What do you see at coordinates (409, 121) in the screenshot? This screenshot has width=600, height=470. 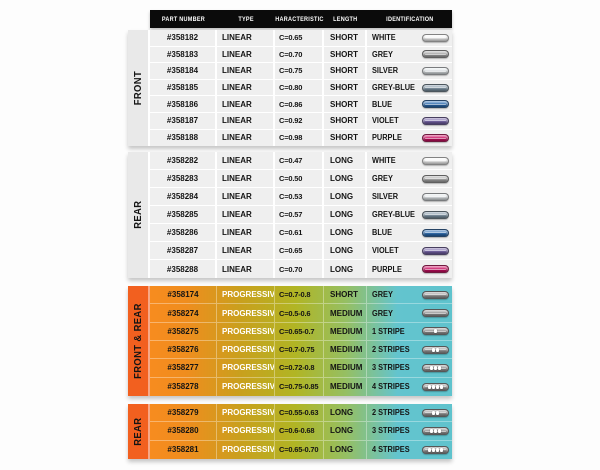 I see `identification-cell: VIOLET` at bounding box center [409, 121].